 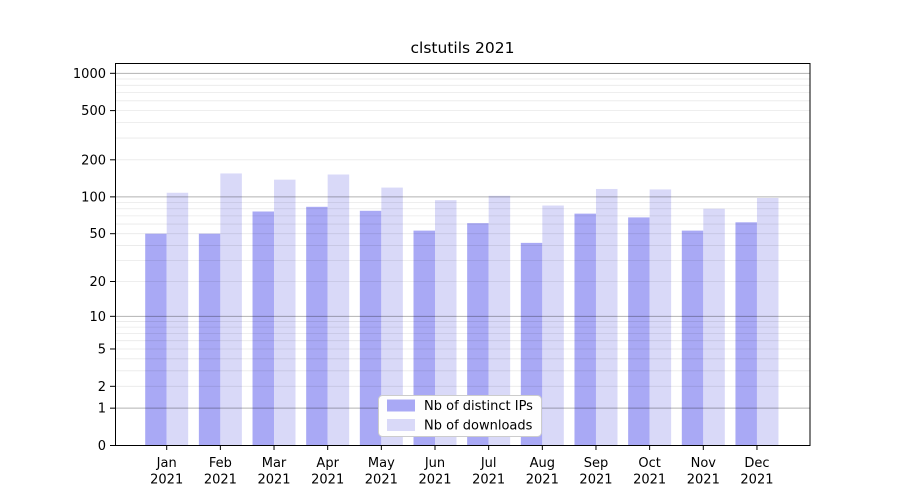 I want to click on y-tick-label: 500, so click(x=93, y=111).